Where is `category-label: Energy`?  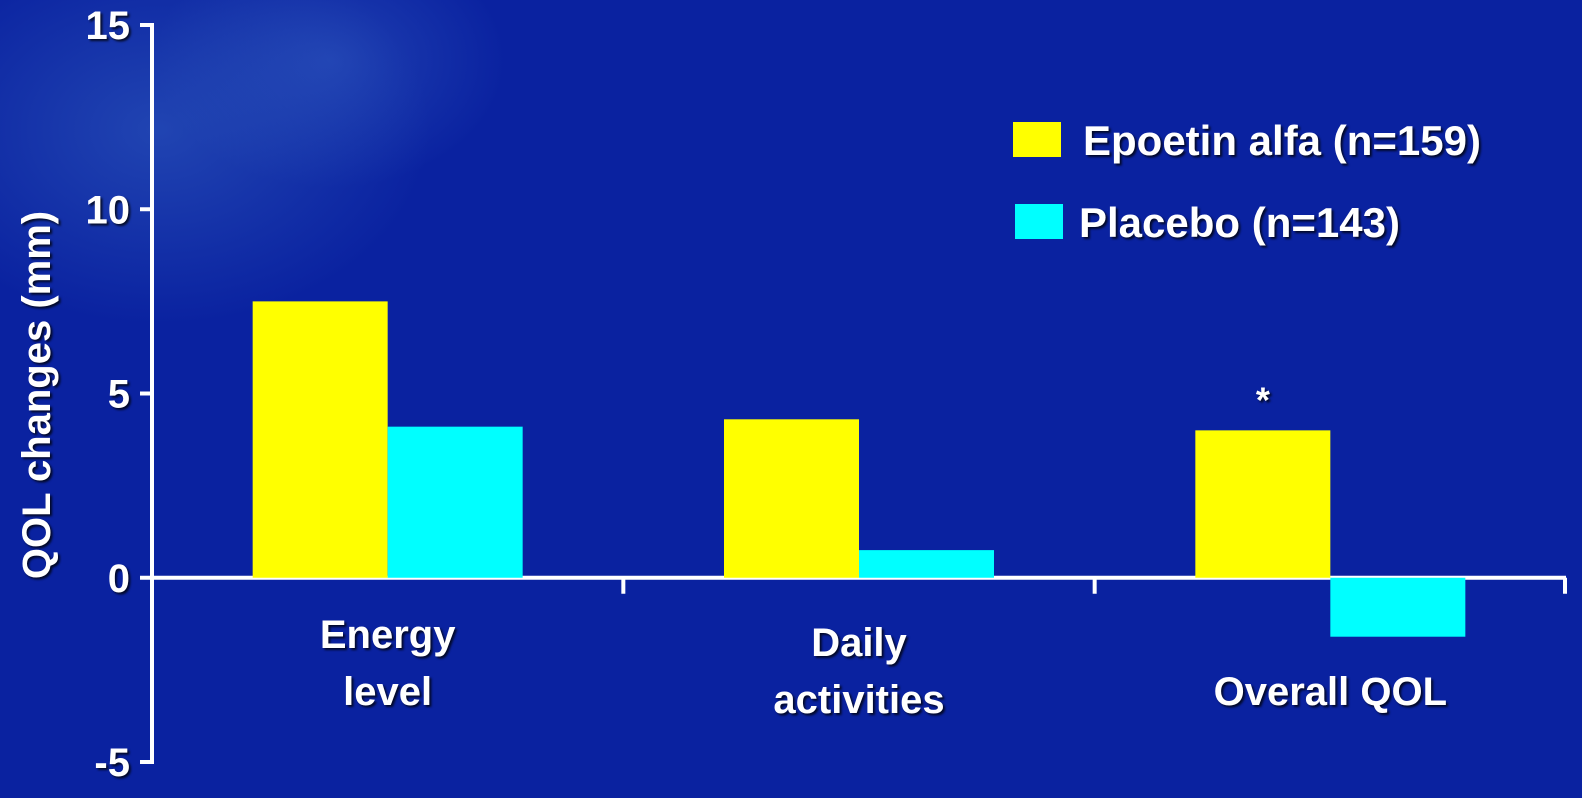
category-label: Energy is located at coordinates (388, 635).